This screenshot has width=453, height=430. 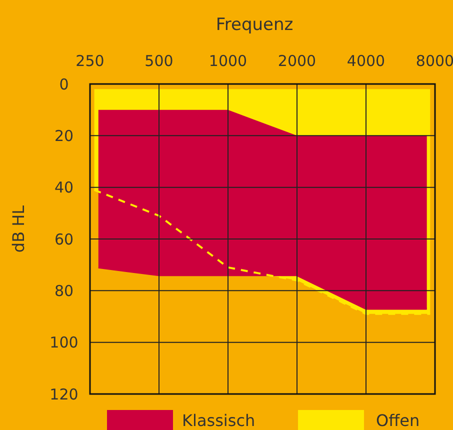 I want to click on x-axis-title: Frequenz, so click(x=255, y=25).